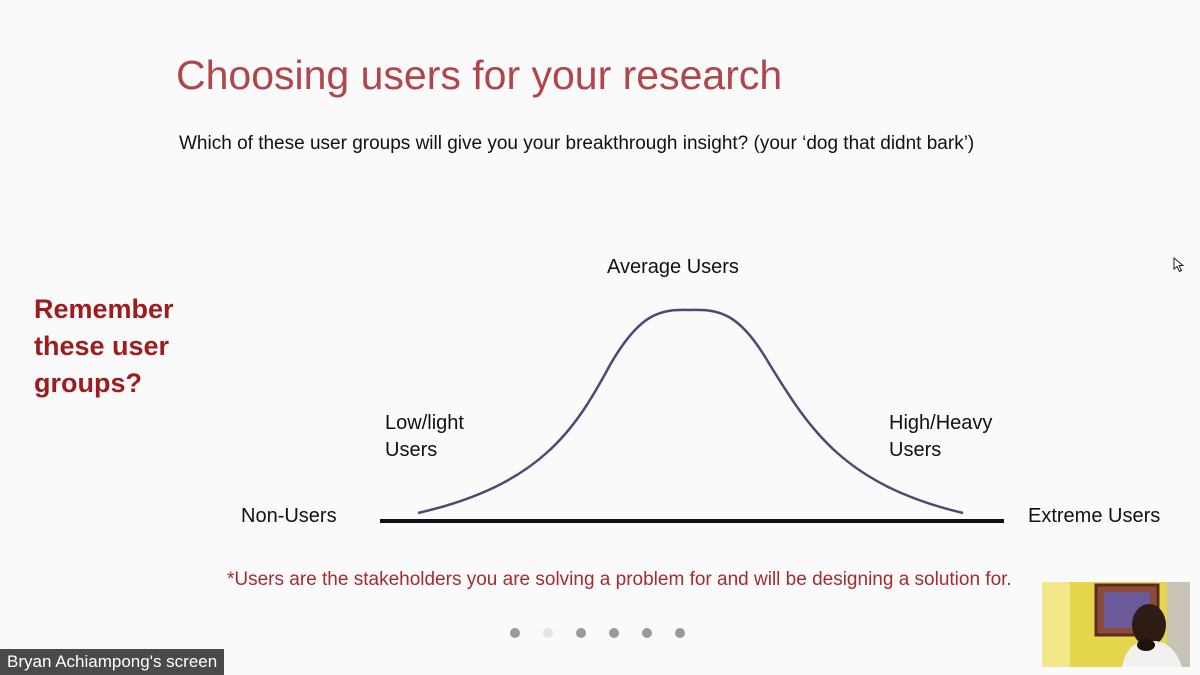 This screenshot has width=1200, height=675. I want to click on label-extreme-users: Extreme Users, so click(1094, 516).